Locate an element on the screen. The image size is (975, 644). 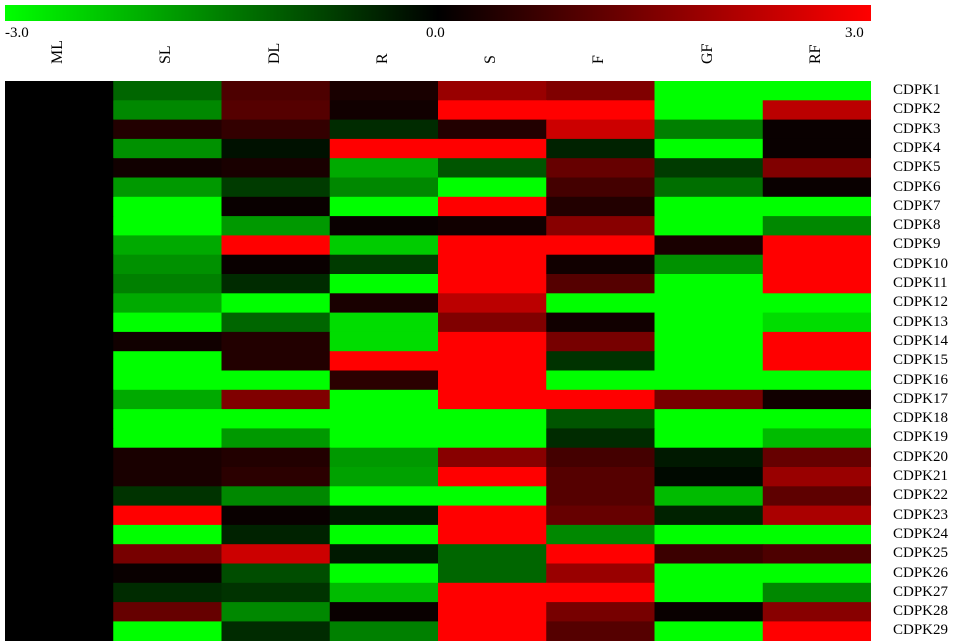
heatmap-cell-CDPK13-GF is located at coordinates (709, 322).